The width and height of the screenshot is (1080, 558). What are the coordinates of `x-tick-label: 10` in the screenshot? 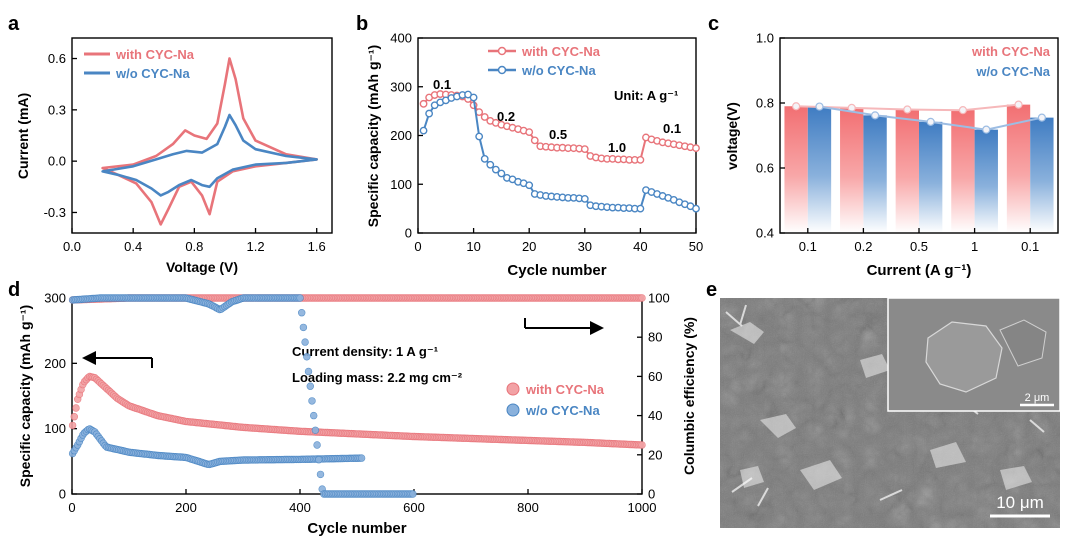 It's located at (473, 246).